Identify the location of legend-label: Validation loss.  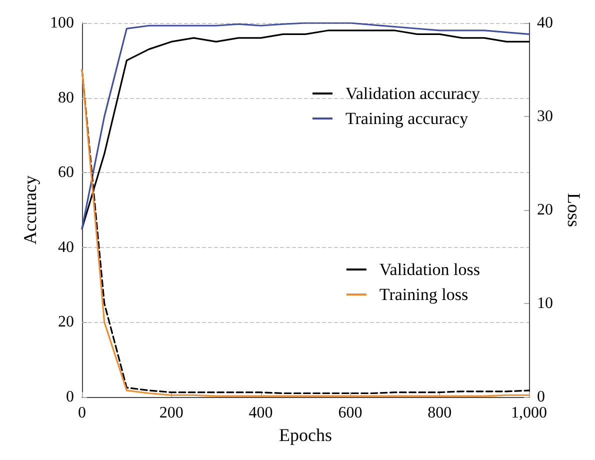
(429, 269).